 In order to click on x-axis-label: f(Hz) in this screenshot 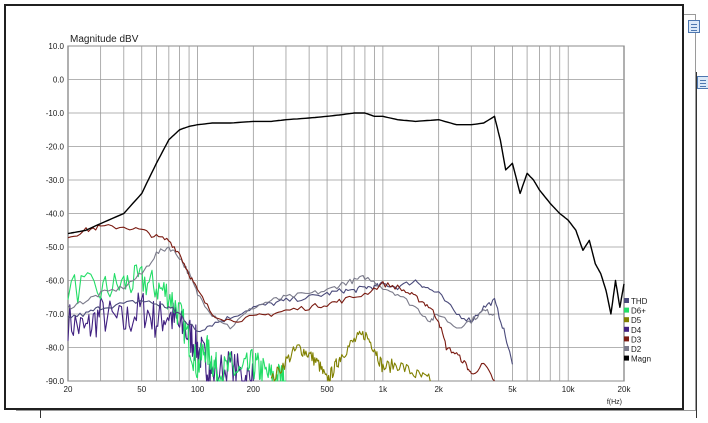, I will do `click(614, 402)`.